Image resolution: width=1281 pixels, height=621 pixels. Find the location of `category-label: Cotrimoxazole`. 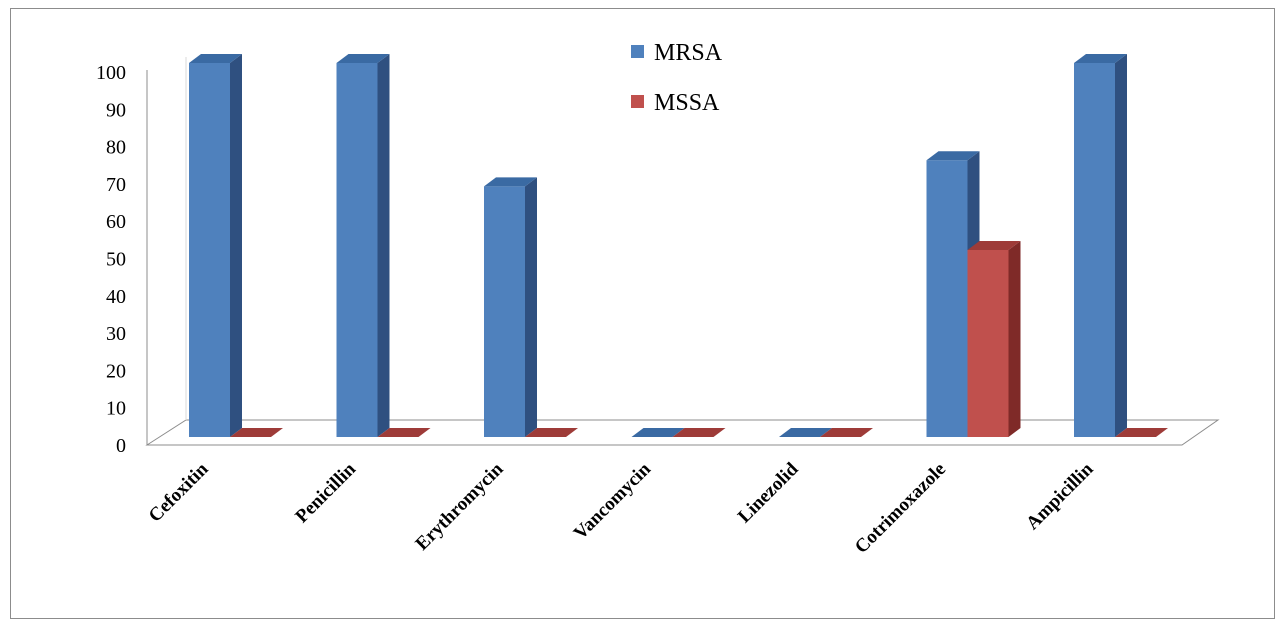

category-label: Cotrimoxazole is located at coordinates (900, 508).